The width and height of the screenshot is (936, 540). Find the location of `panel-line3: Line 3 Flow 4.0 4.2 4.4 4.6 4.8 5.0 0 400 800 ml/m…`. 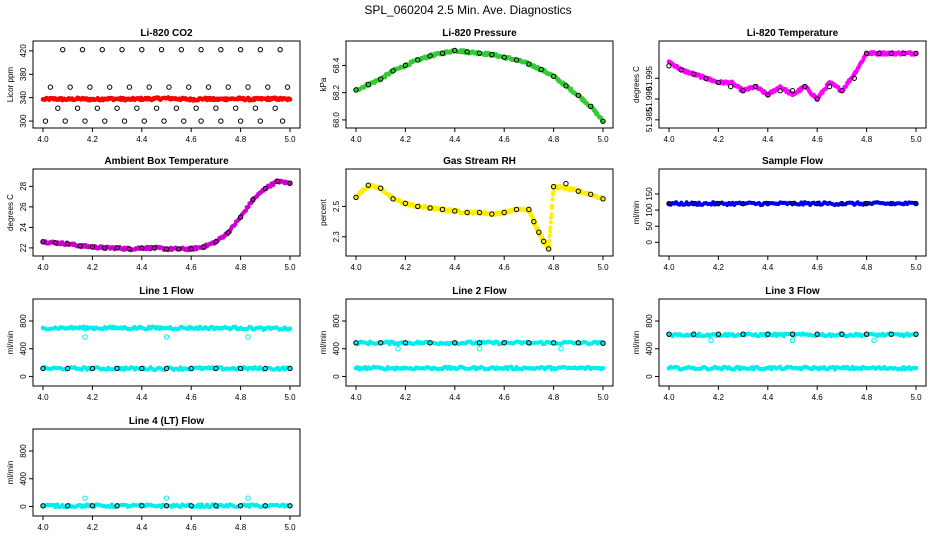

panel-line3: Line 3 Flow 4.0 4.2 4.4 4.6 4.8 5.0 0 400 800 ml/m… is located at coordinates (779, 344).